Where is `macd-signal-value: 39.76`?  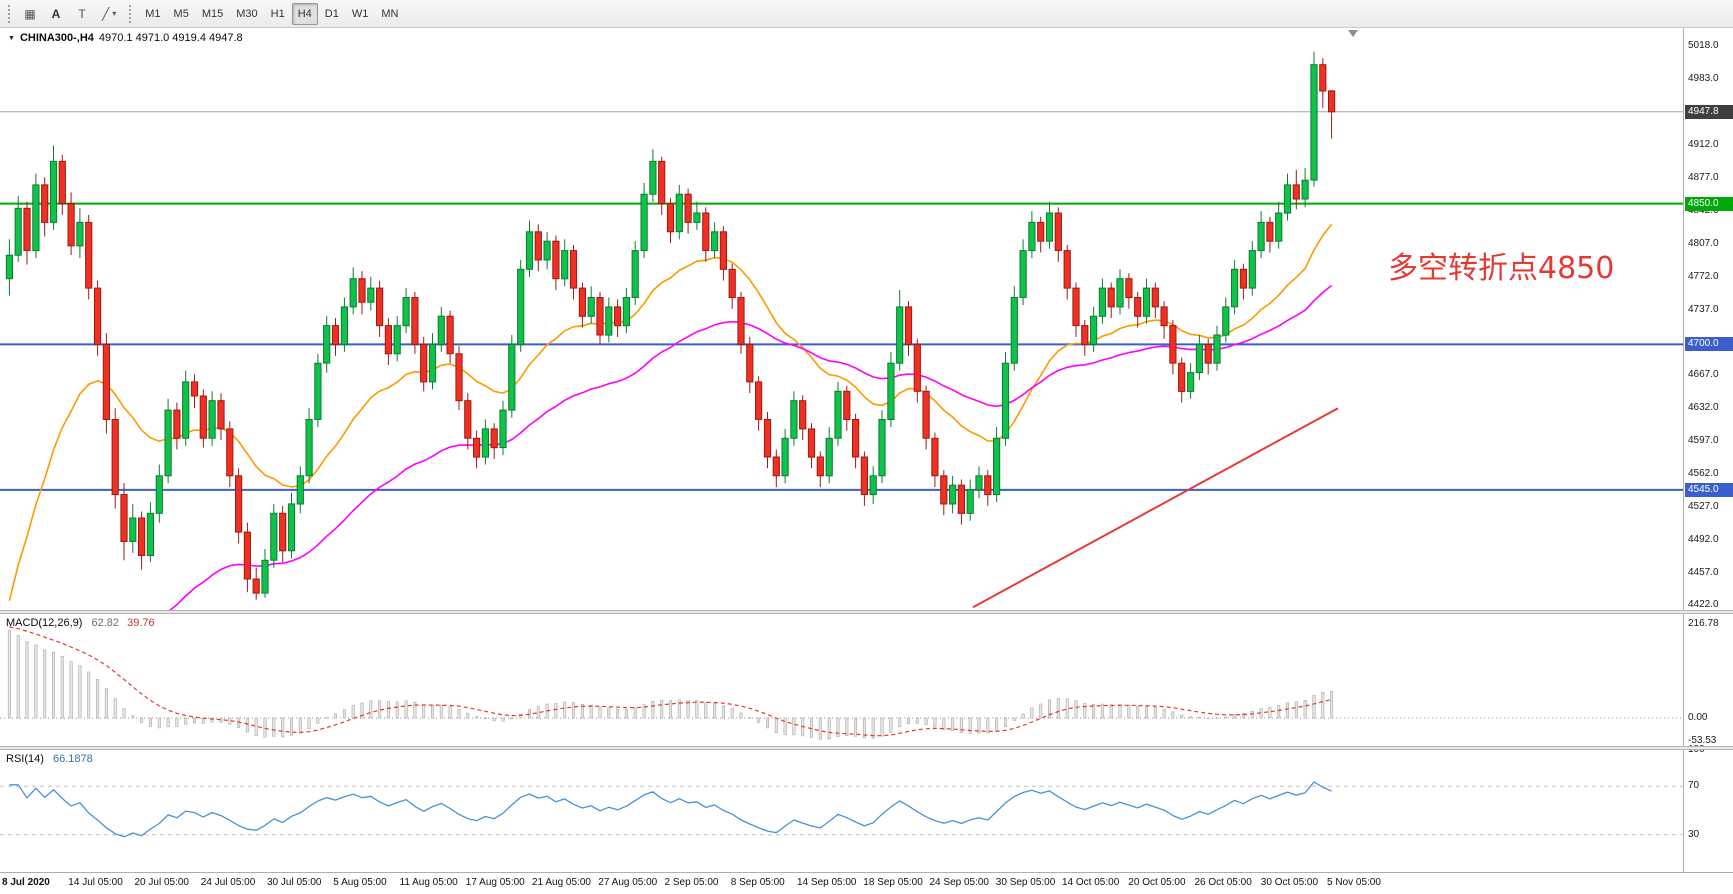
macd-signal-value: 39.76 is located at coordinates (141, 623).